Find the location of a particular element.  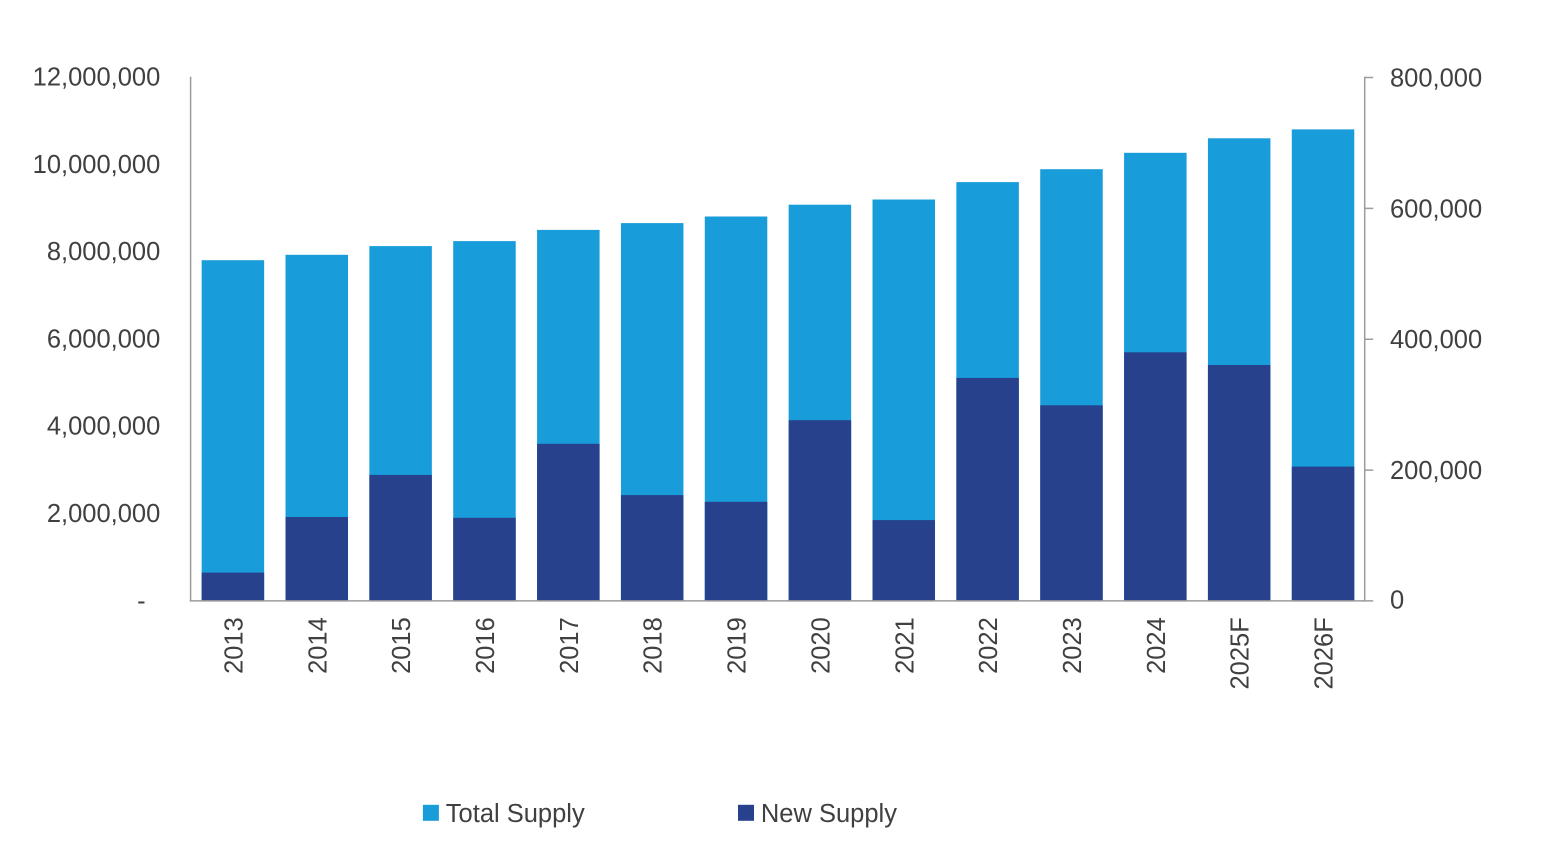

svg-text: 2022 is located at coordinates (989, 645).